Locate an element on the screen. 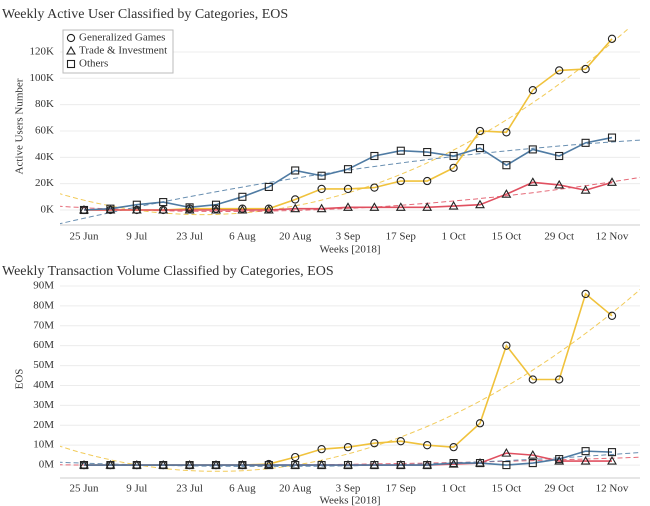 This screenshot has width=650, height=506. x-tick-label: 23 Jul is located at coordinates (189, 237).